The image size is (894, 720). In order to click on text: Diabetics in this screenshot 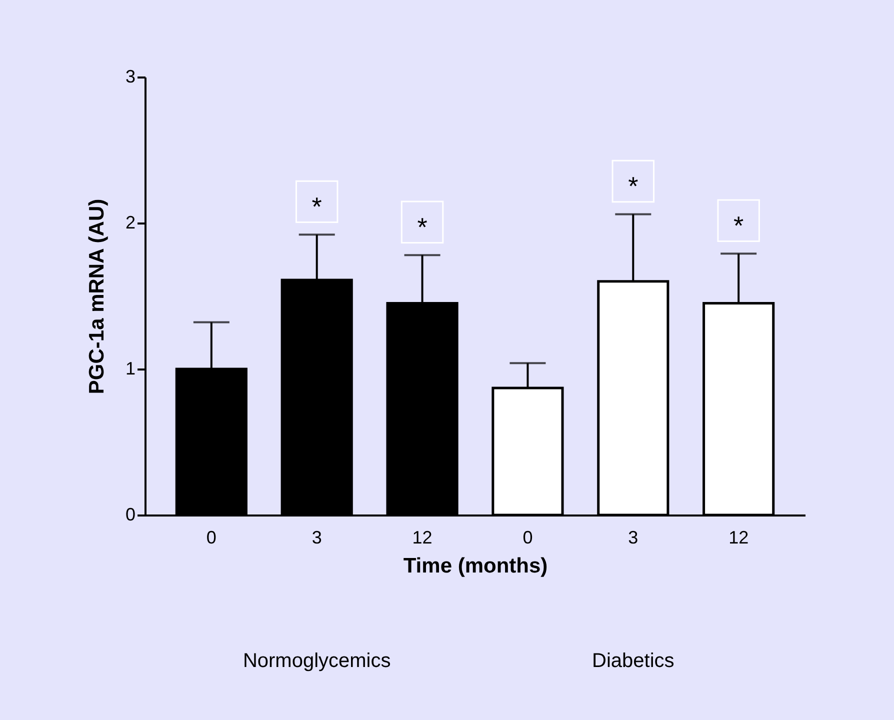, I will do `click(633, 661)`.